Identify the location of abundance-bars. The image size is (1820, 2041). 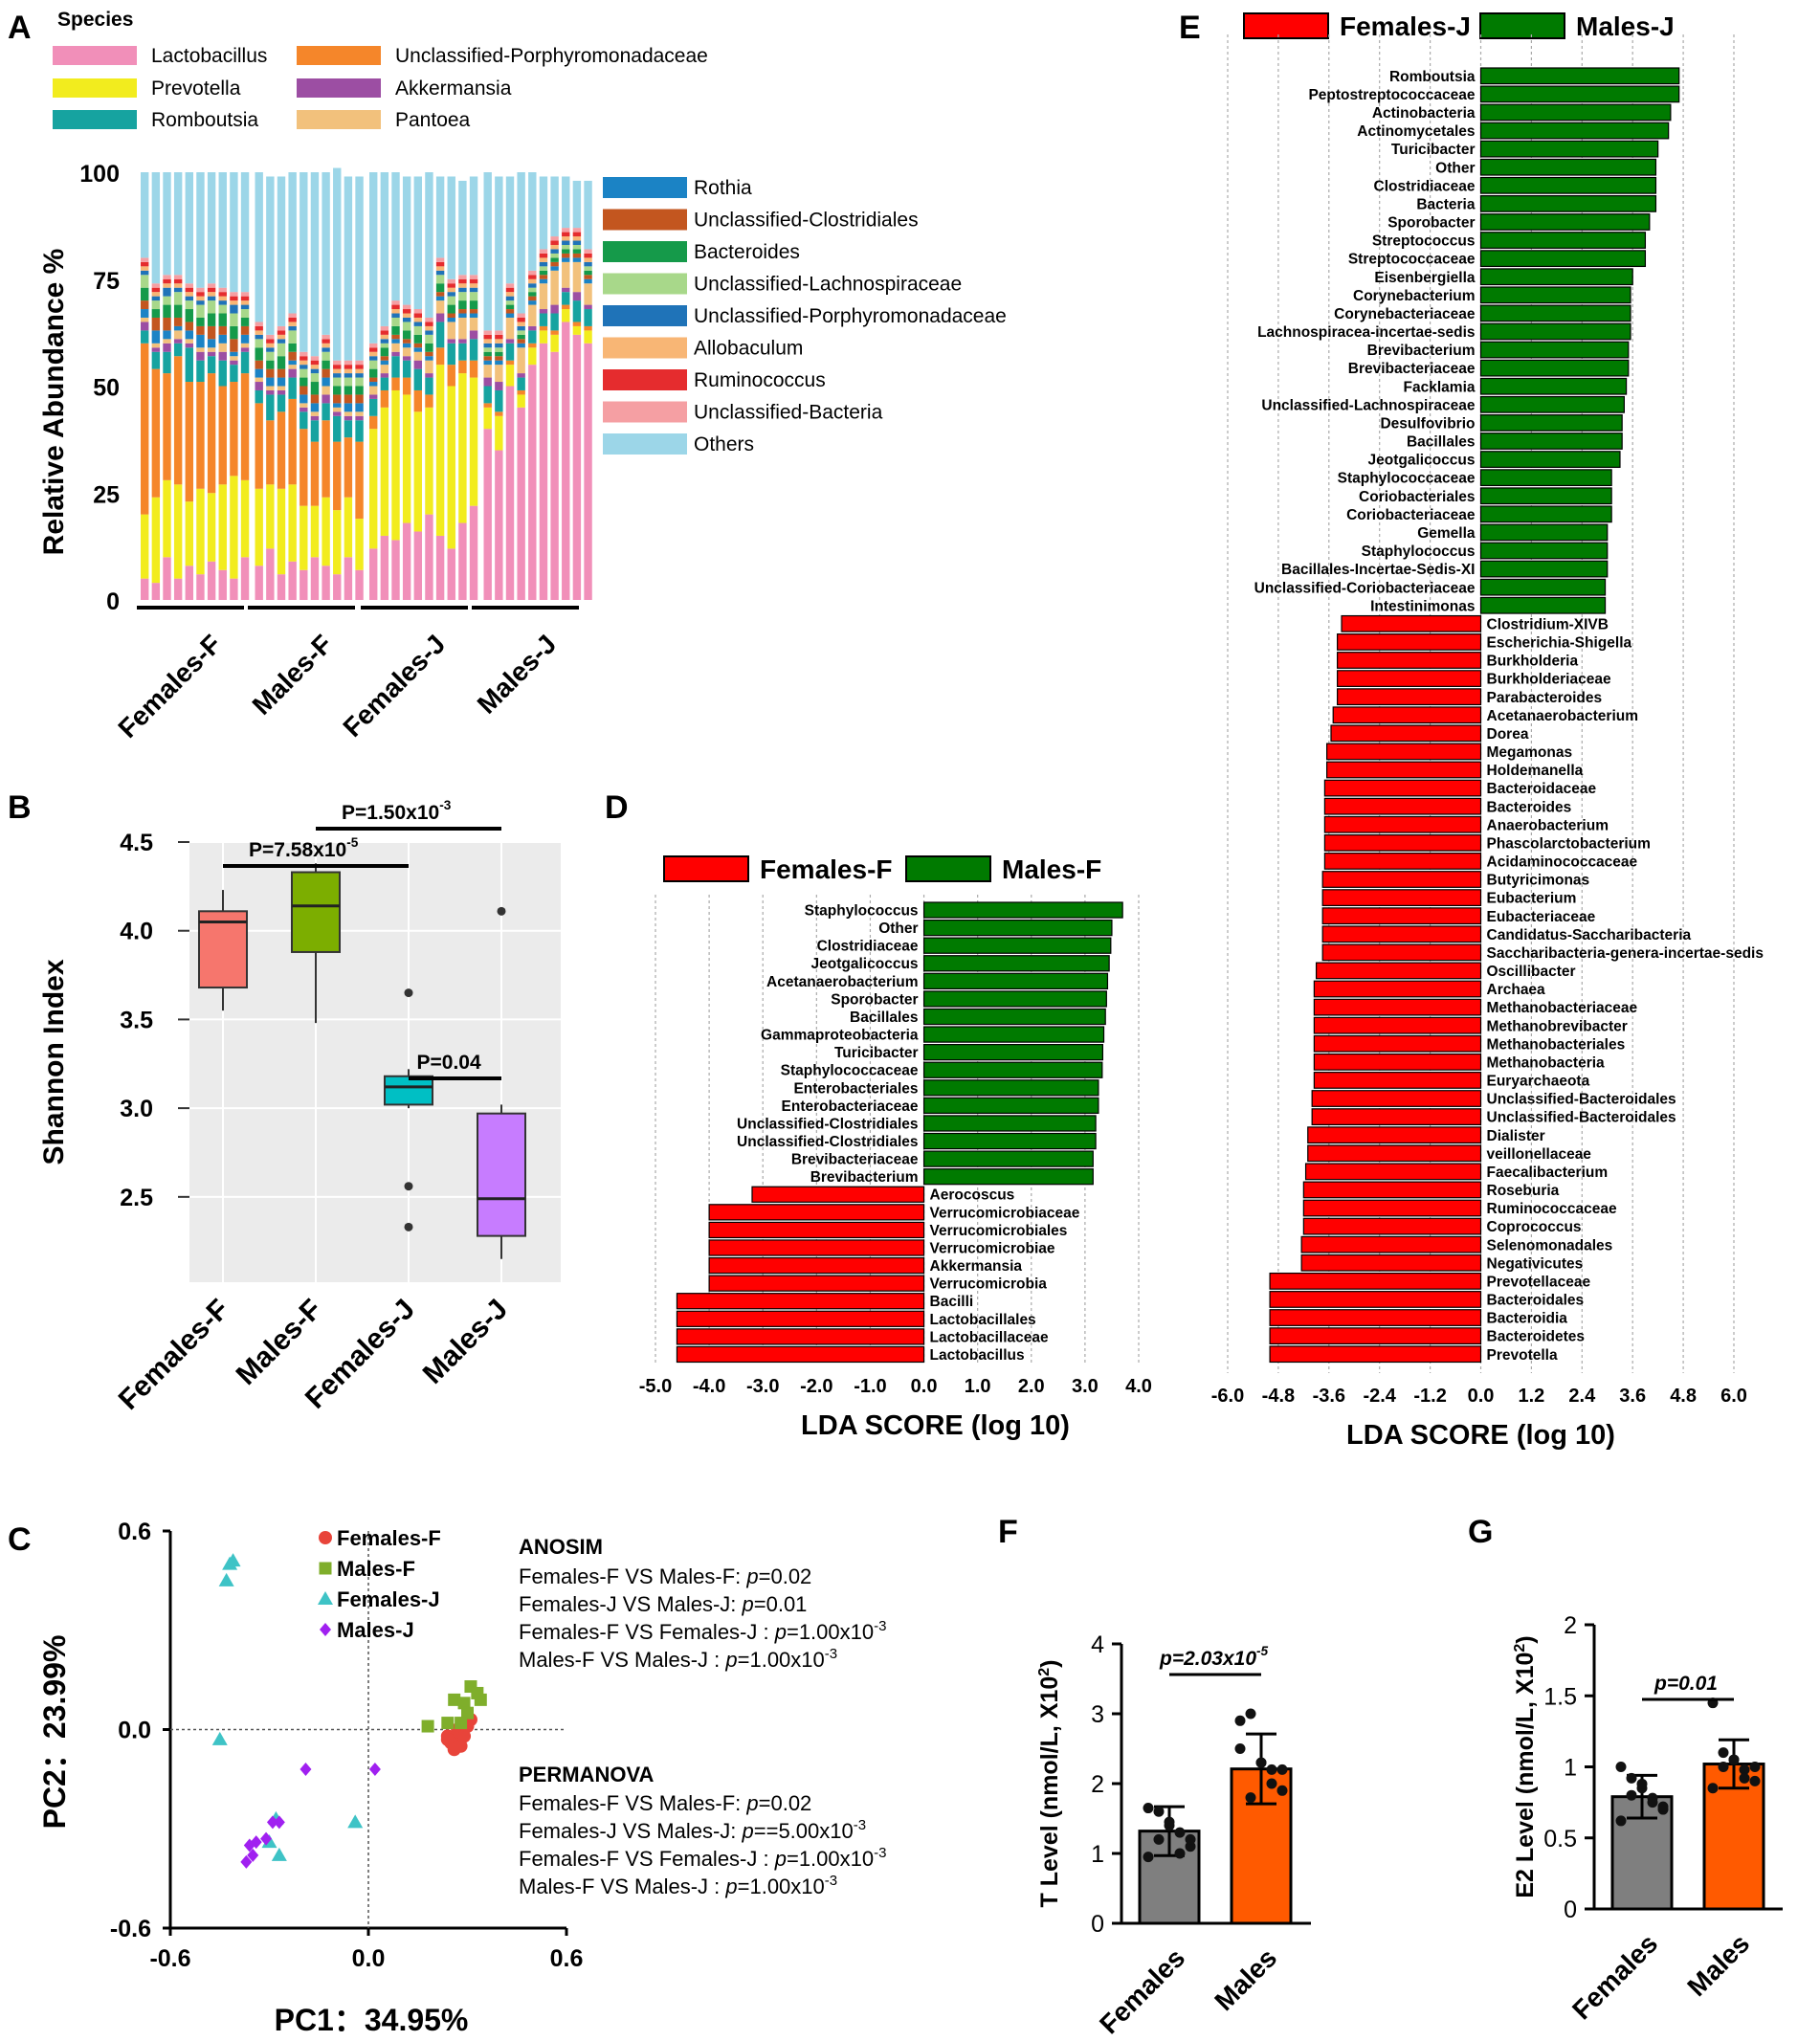
(367, 383).